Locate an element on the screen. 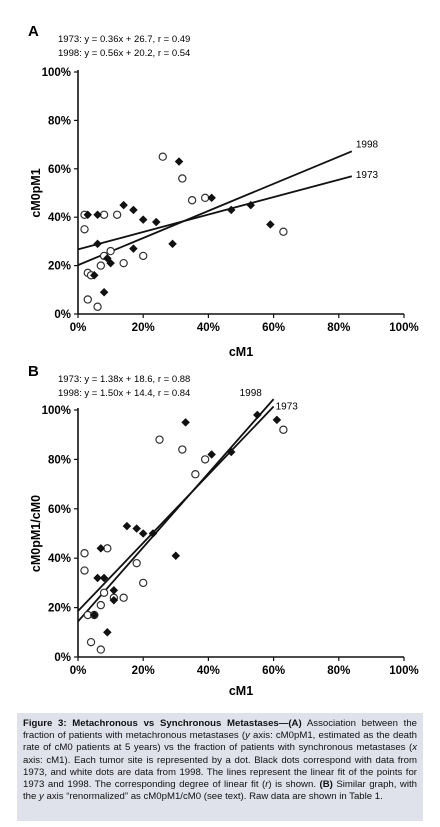 Image resolution: width=440 pixels, height=827 pixels. caption-y-letter: y is located at coordinates (247, 736).